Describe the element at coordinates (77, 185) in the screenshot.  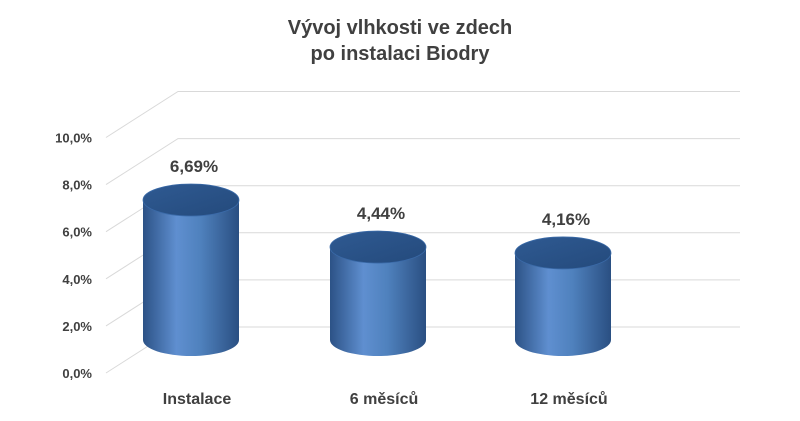
I see `y-tick-label: 8,0%` at that location.